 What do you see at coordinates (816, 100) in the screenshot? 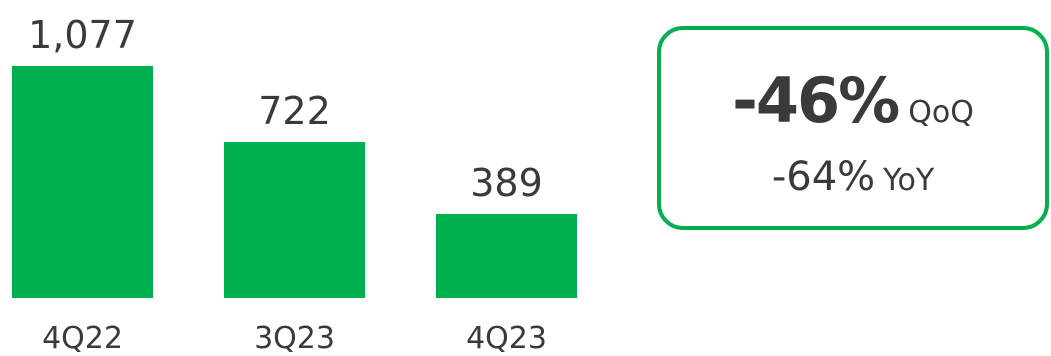
I see `qoq-value: -46%` at bounding box center [816, 100].